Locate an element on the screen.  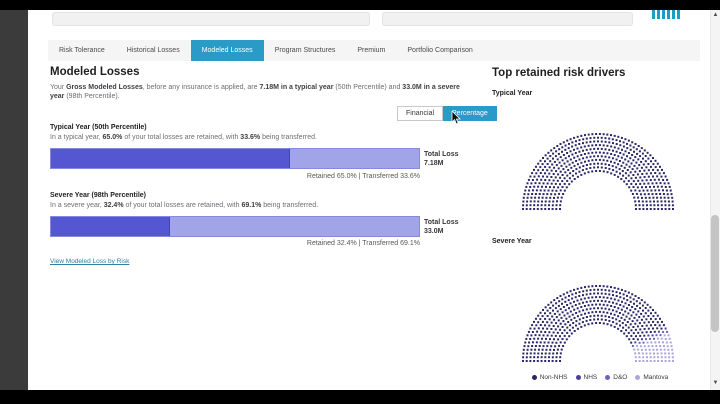
severe-year-title: Severe Year (98th Percentile) is located at coordinates (98, 195).